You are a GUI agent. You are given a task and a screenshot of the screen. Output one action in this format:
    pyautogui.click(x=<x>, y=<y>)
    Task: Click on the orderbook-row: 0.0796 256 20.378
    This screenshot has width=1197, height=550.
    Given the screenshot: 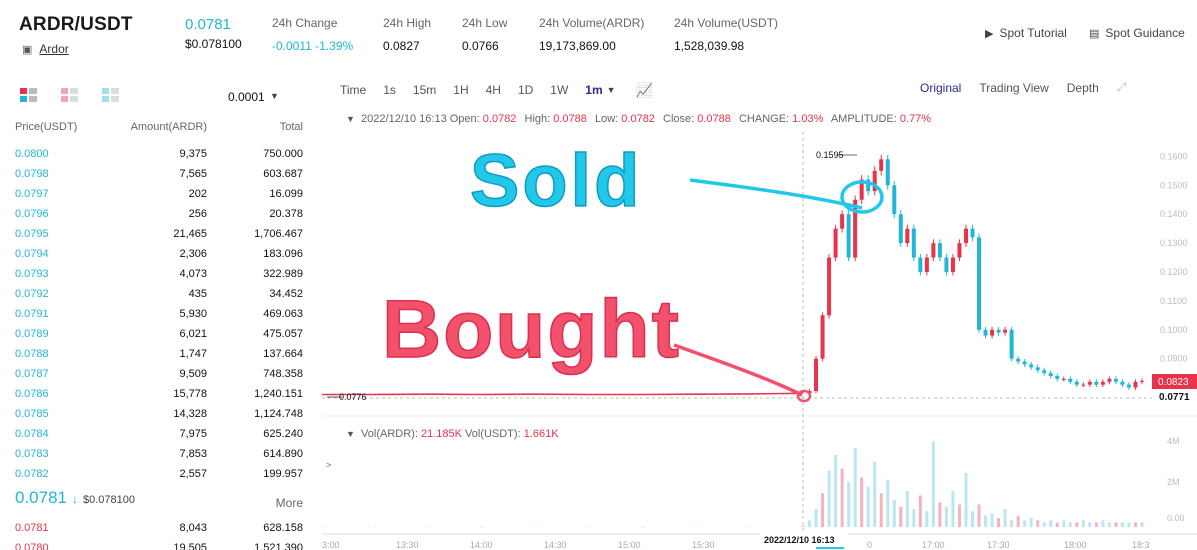 What is the action you would take?
    pyautogui.click(x=160, y=215)
    